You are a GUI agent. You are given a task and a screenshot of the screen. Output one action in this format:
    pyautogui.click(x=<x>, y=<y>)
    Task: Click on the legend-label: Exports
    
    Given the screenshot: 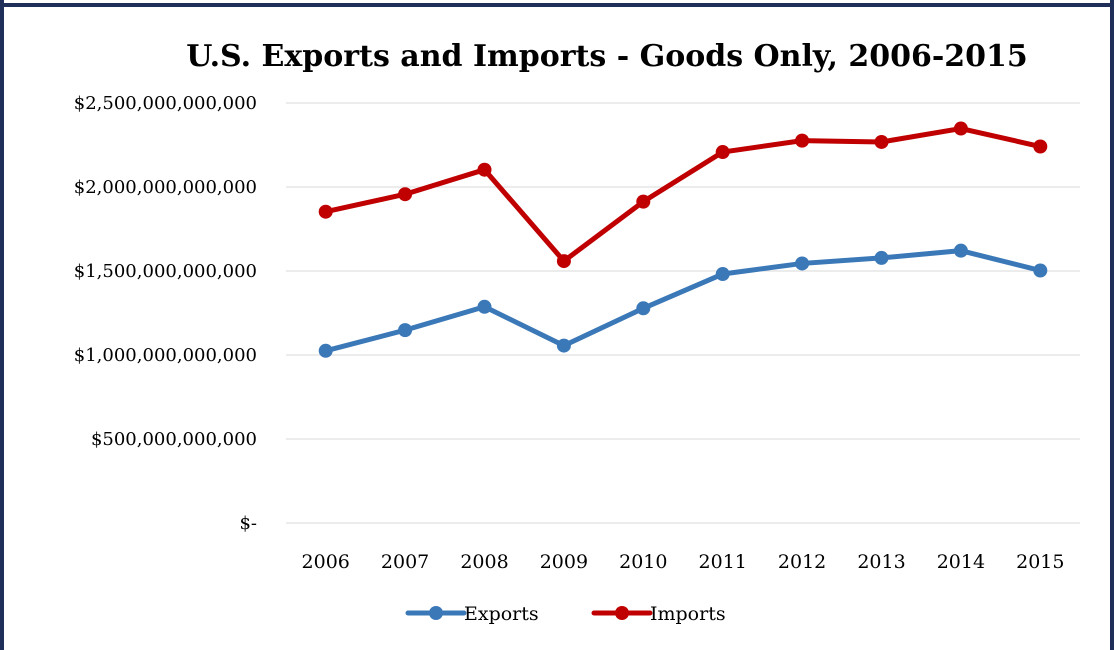 What is the action you would take?
    pyautogui.click(x=501, y=614)
    